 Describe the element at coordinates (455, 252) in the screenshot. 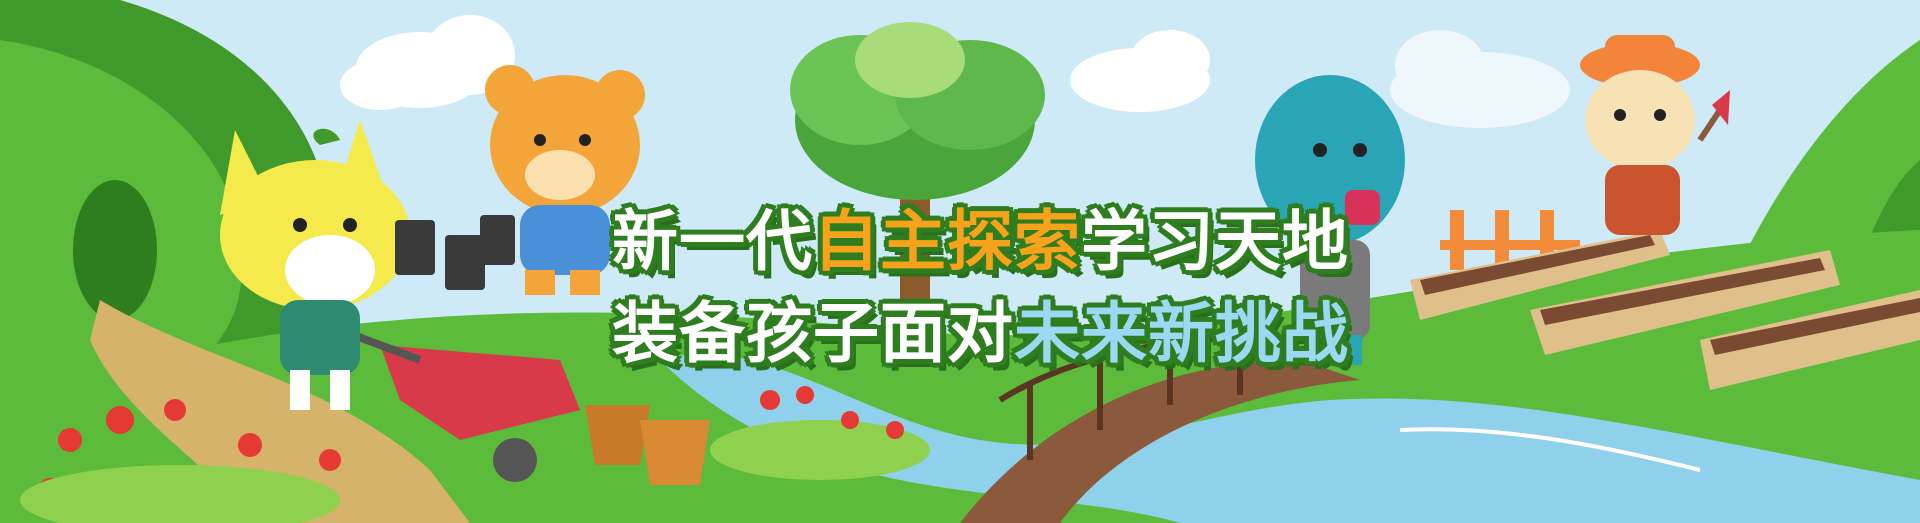

I see `seedling-pots` at that location.